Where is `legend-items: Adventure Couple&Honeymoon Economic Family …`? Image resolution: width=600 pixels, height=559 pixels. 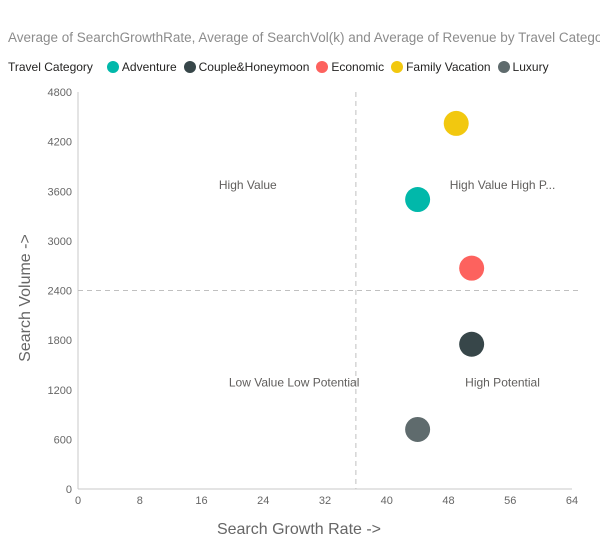 legend-items: Adventure Couple&Honeymoon Economic Family … is located at coordinates (331, 67).